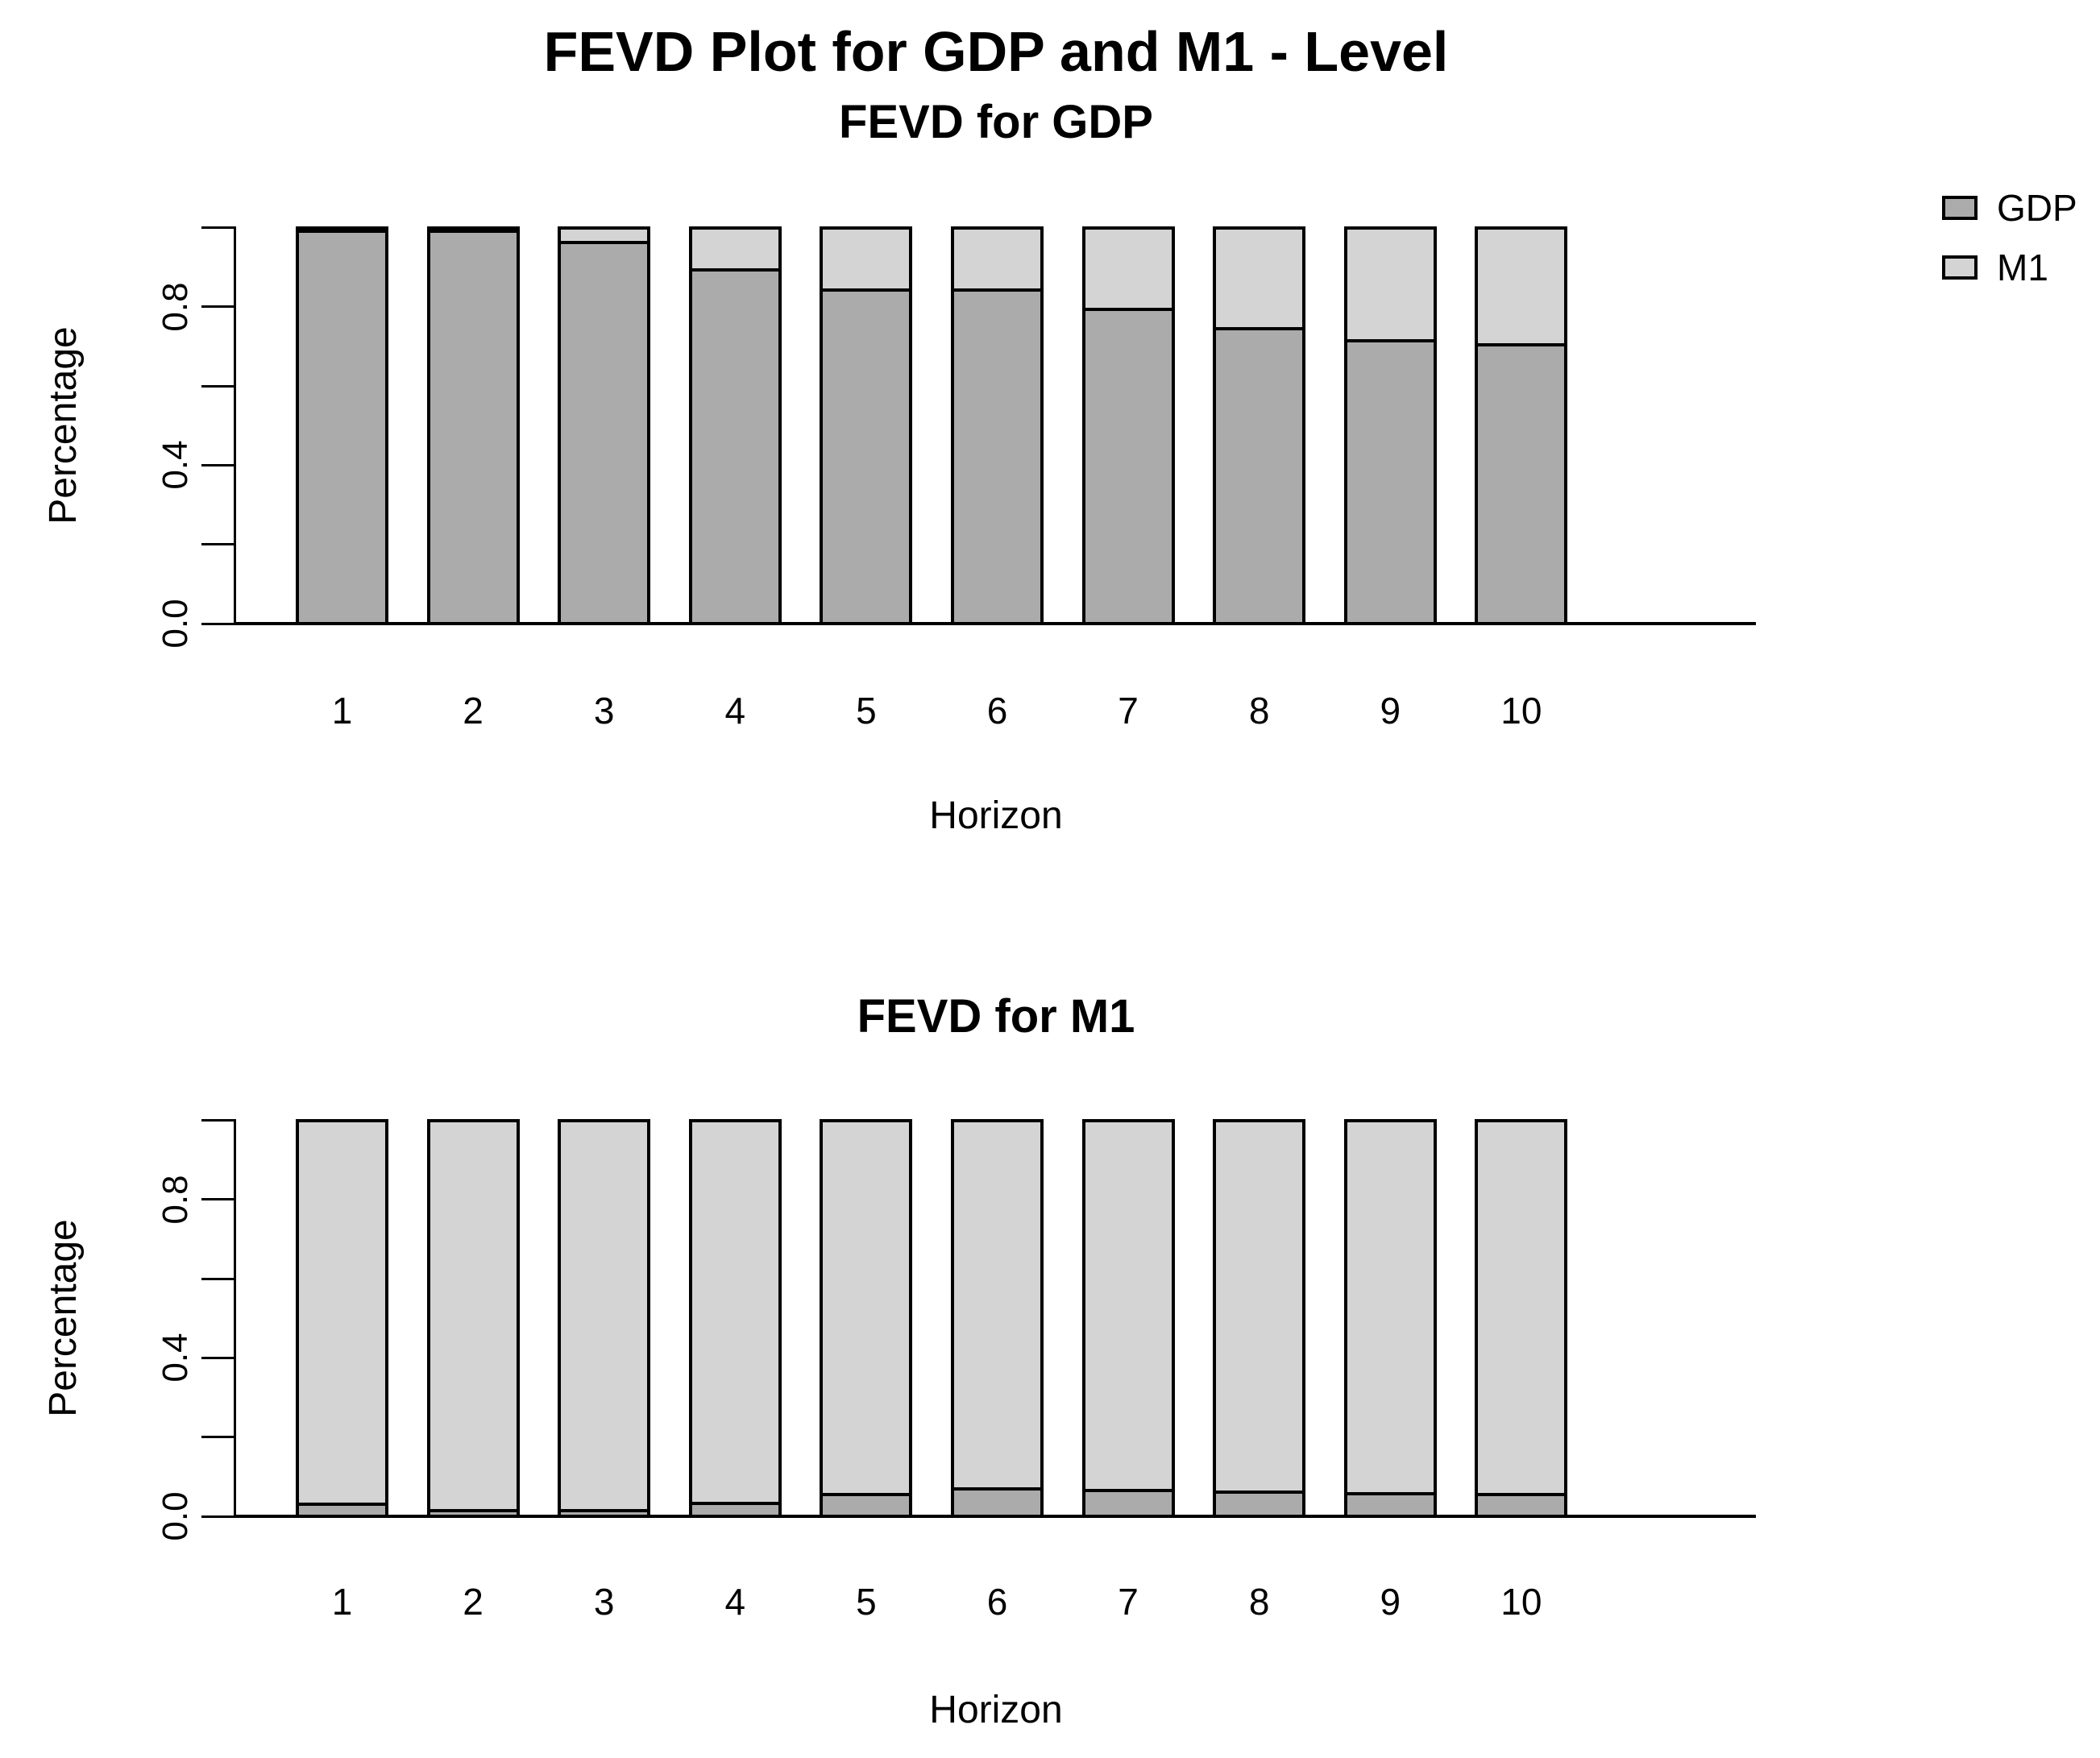 This screenshot has height=1758, width=2100. What do you see at coordinates (1960, 208) in the screenshot?
I see `gdp-swatch-icon` at bounding box center [1960, 208].